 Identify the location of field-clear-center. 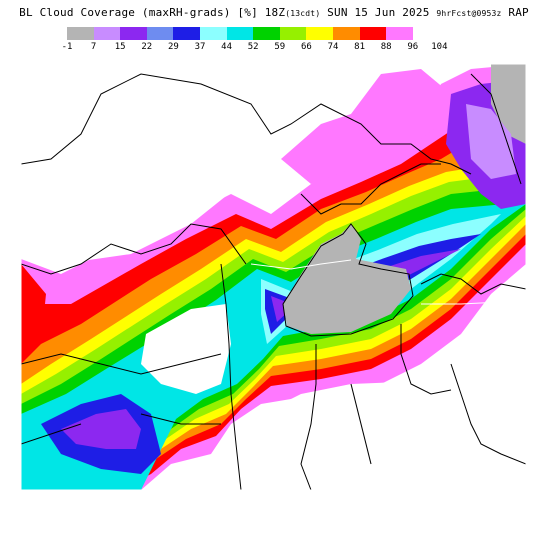
(186, 349).